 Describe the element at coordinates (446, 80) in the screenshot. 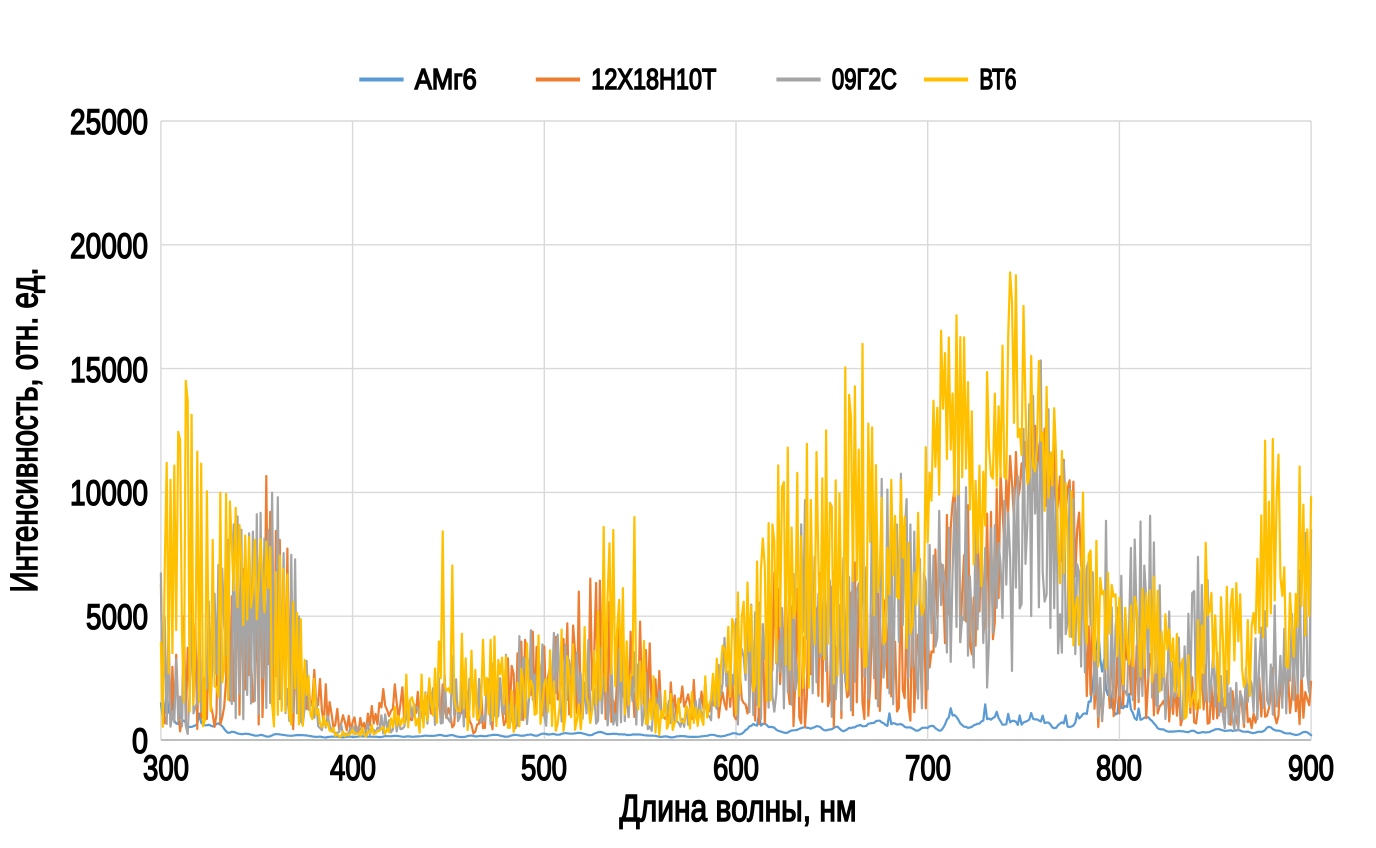

I see `svg-text: АМг6` at that location.